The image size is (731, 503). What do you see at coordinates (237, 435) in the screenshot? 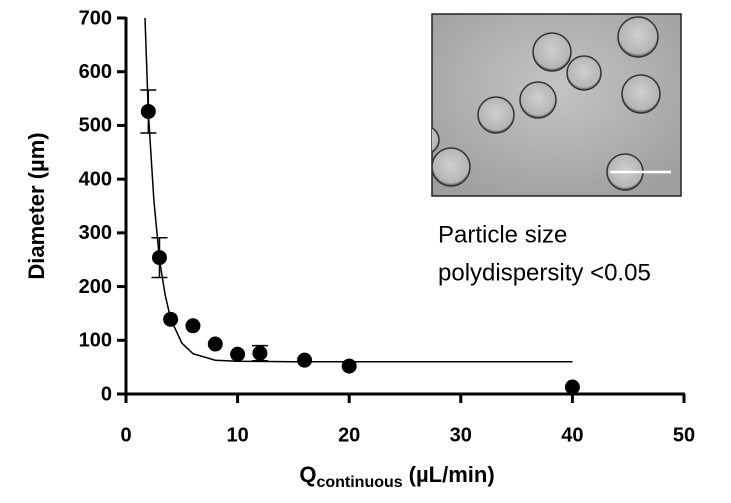
I see `x-tick-label: 10` at bounding box center [237, 435].